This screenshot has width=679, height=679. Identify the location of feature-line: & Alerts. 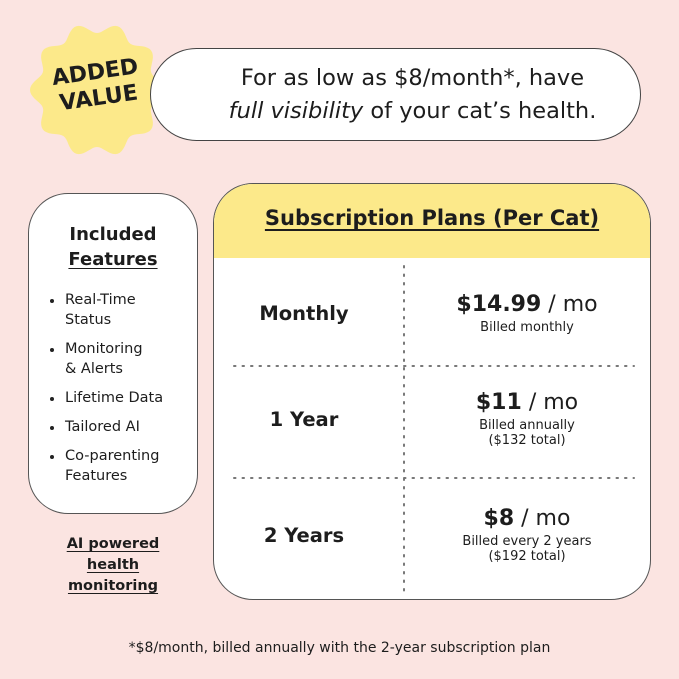
(94, 369).